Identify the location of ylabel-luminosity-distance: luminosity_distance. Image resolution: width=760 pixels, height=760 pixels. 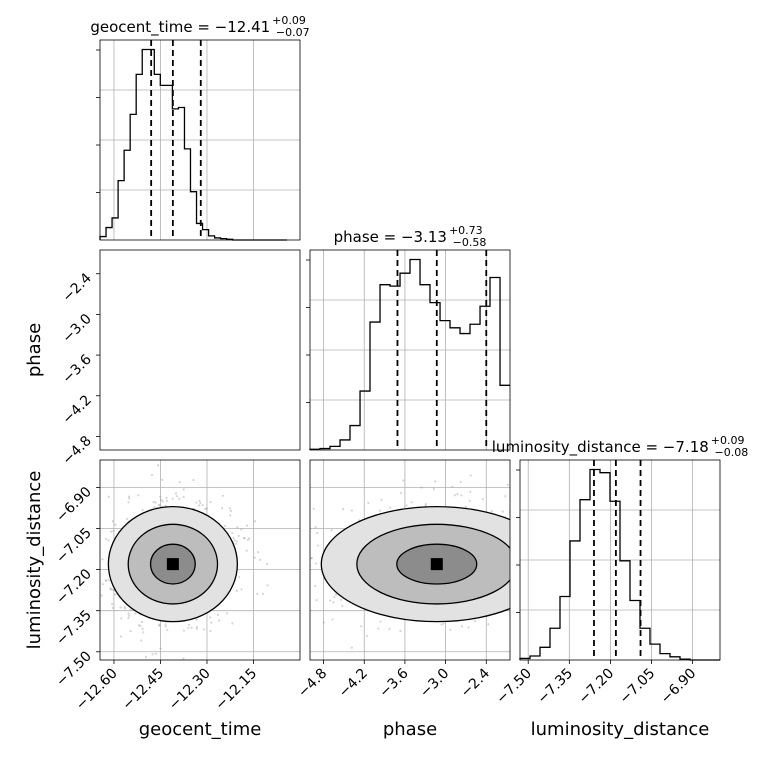
(34, 560).